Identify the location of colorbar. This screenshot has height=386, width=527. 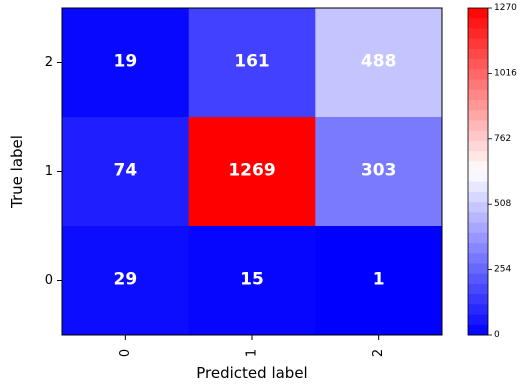
(478, 171).